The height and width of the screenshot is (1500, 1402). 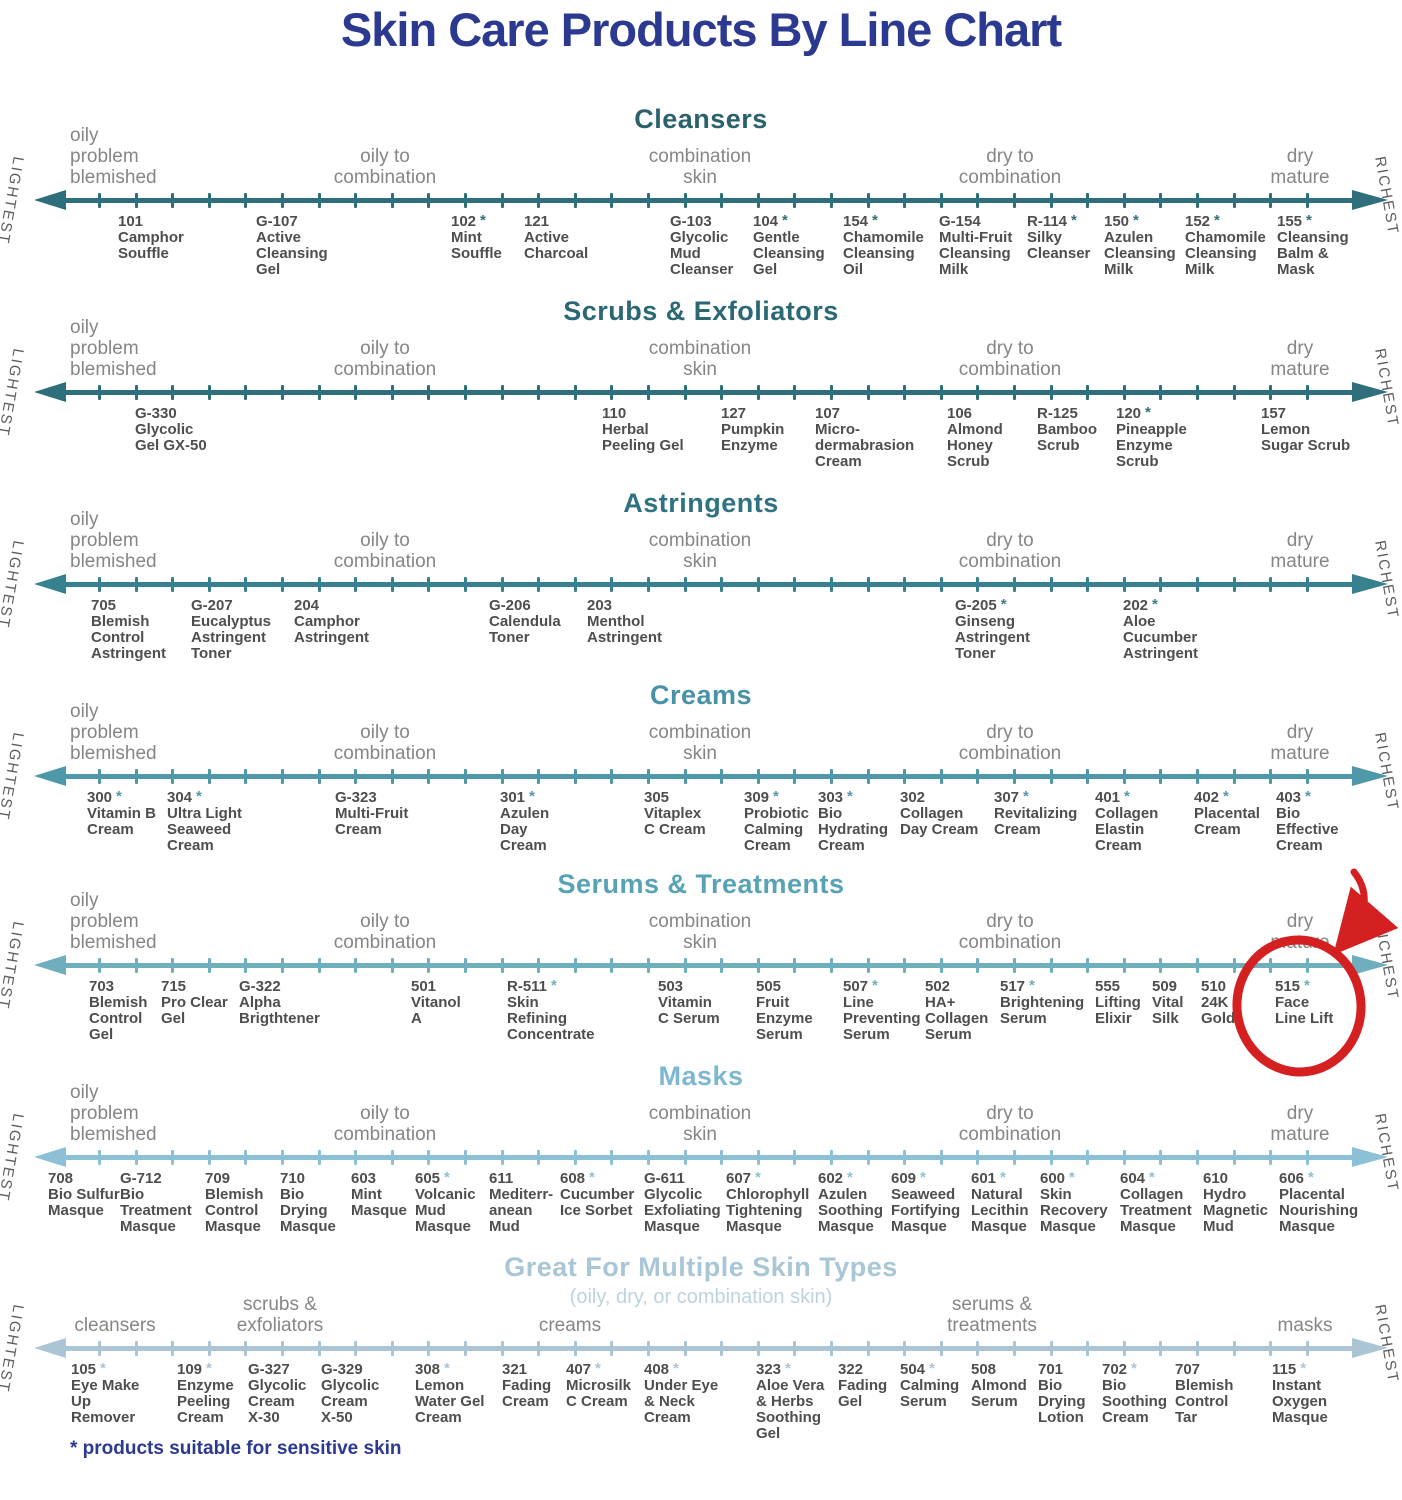 What do you see at coordinates (526, 1386) in the screenshot?
I see `product-label: 321 Fading Cream` at bounding box center [526, 1386].